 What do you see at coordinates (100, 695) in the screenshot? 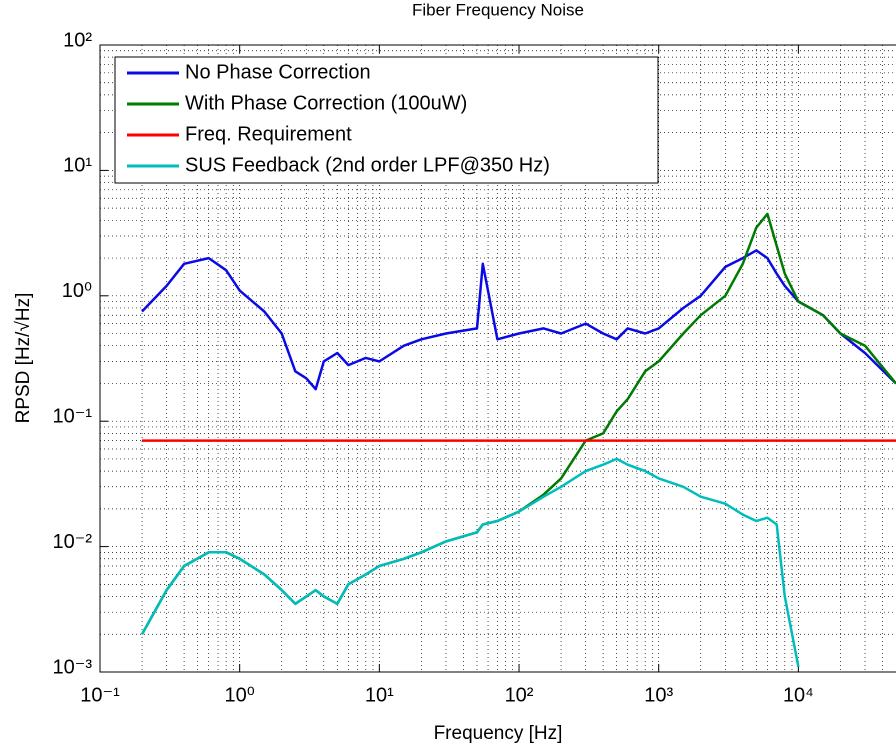
I see `x-tick-label: 10⁻¹` at bounding box center [100, 695].